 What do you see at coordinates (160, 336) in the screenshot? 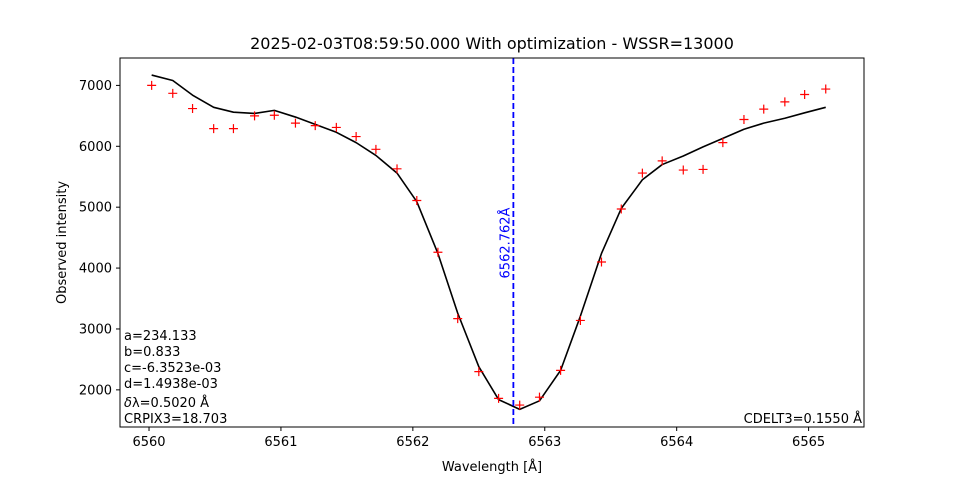
I see `param-a: a=234.133` at bounding box center [160, 336].